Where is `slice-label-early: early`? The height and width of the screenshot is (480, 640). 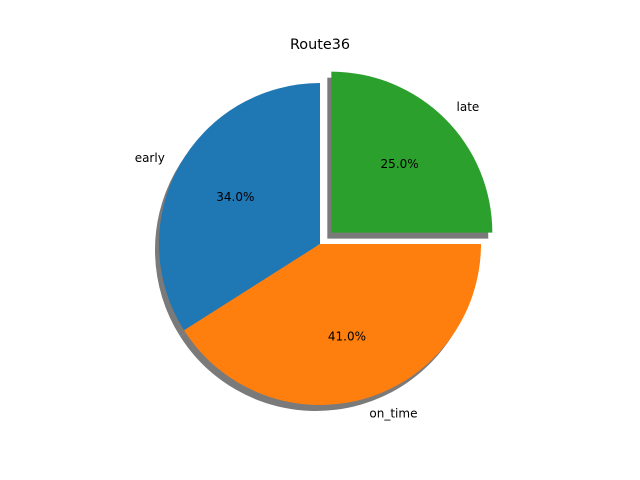
slice-label-early: early is located at coordinates (150, 158).